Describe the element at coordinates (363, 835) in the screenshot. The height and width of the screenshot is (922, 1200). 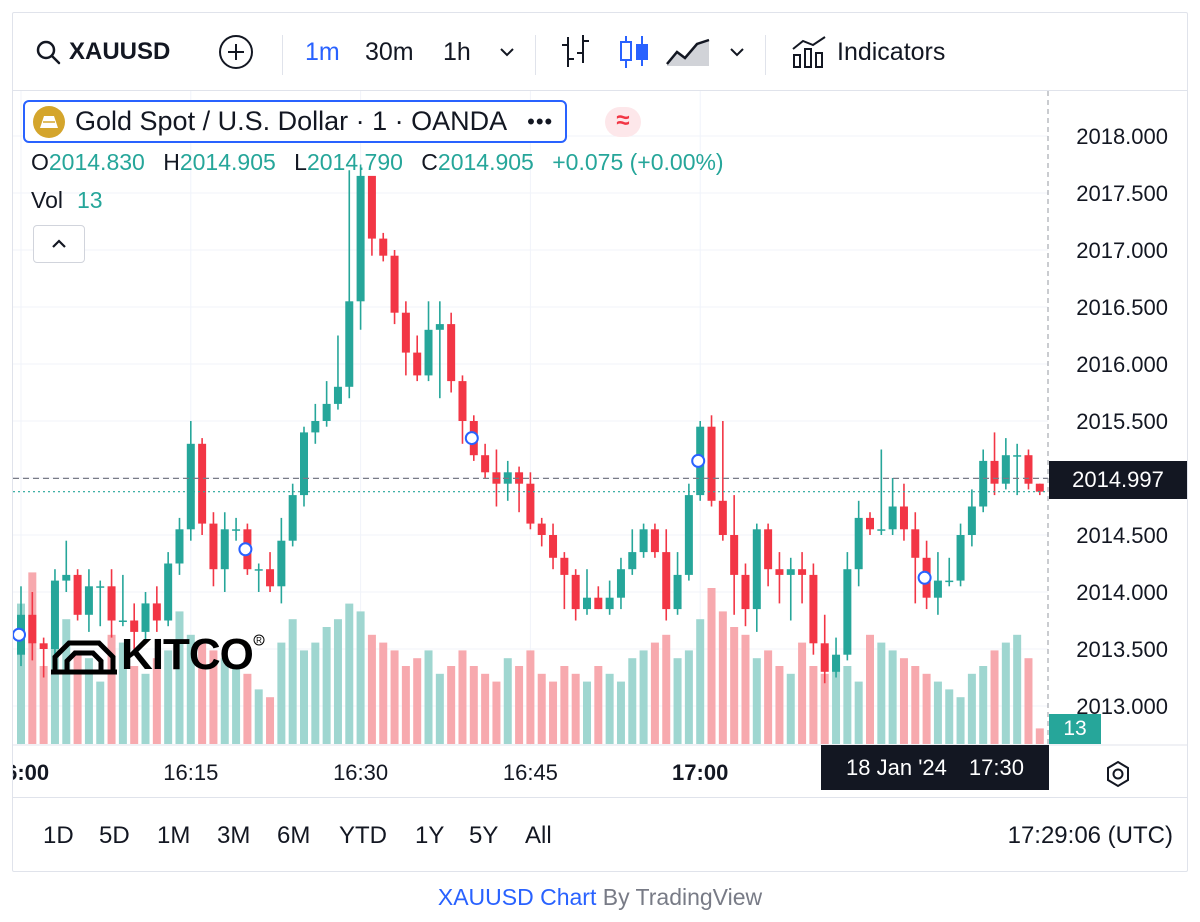
I see `range-ytd: YTD` at that location.